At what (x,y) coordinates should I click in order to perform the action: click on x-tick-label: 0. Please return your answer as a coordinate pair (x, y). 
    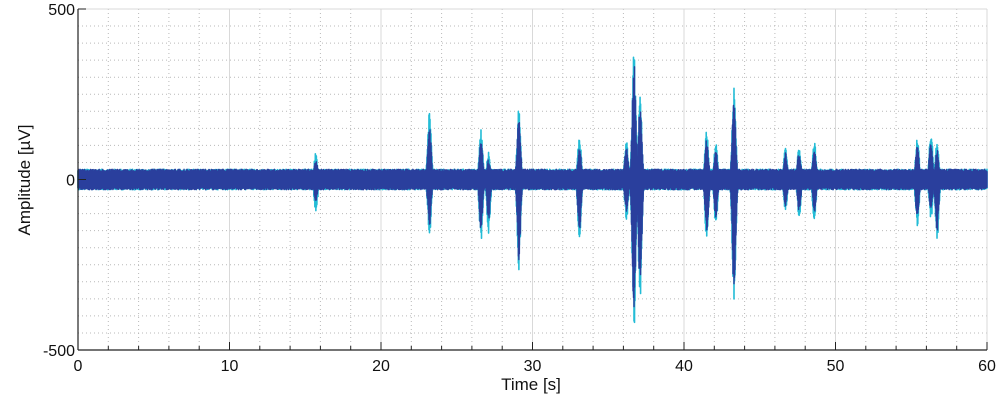
    Looking at the image, I should click on (78, 366).